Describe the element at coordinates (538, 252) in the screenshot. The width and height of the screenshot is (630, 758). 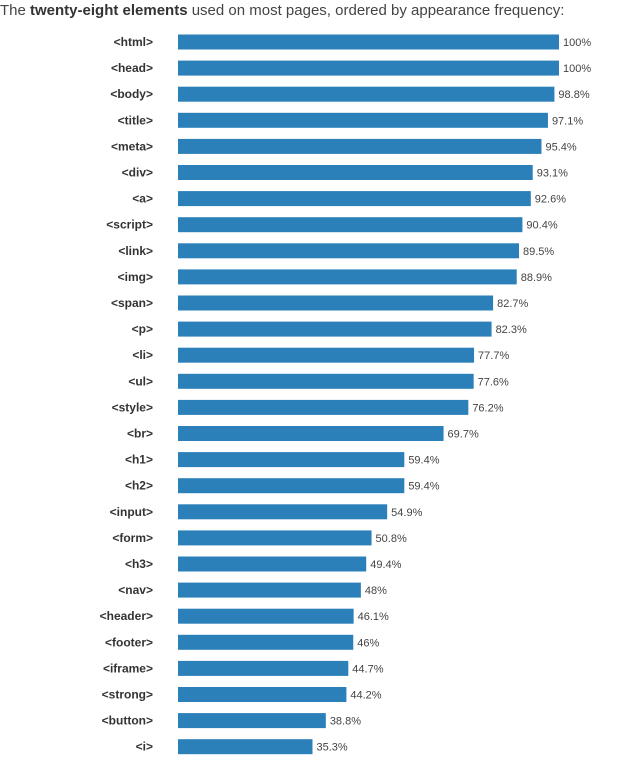
I see `value-label-link: 89.5%` at that location.